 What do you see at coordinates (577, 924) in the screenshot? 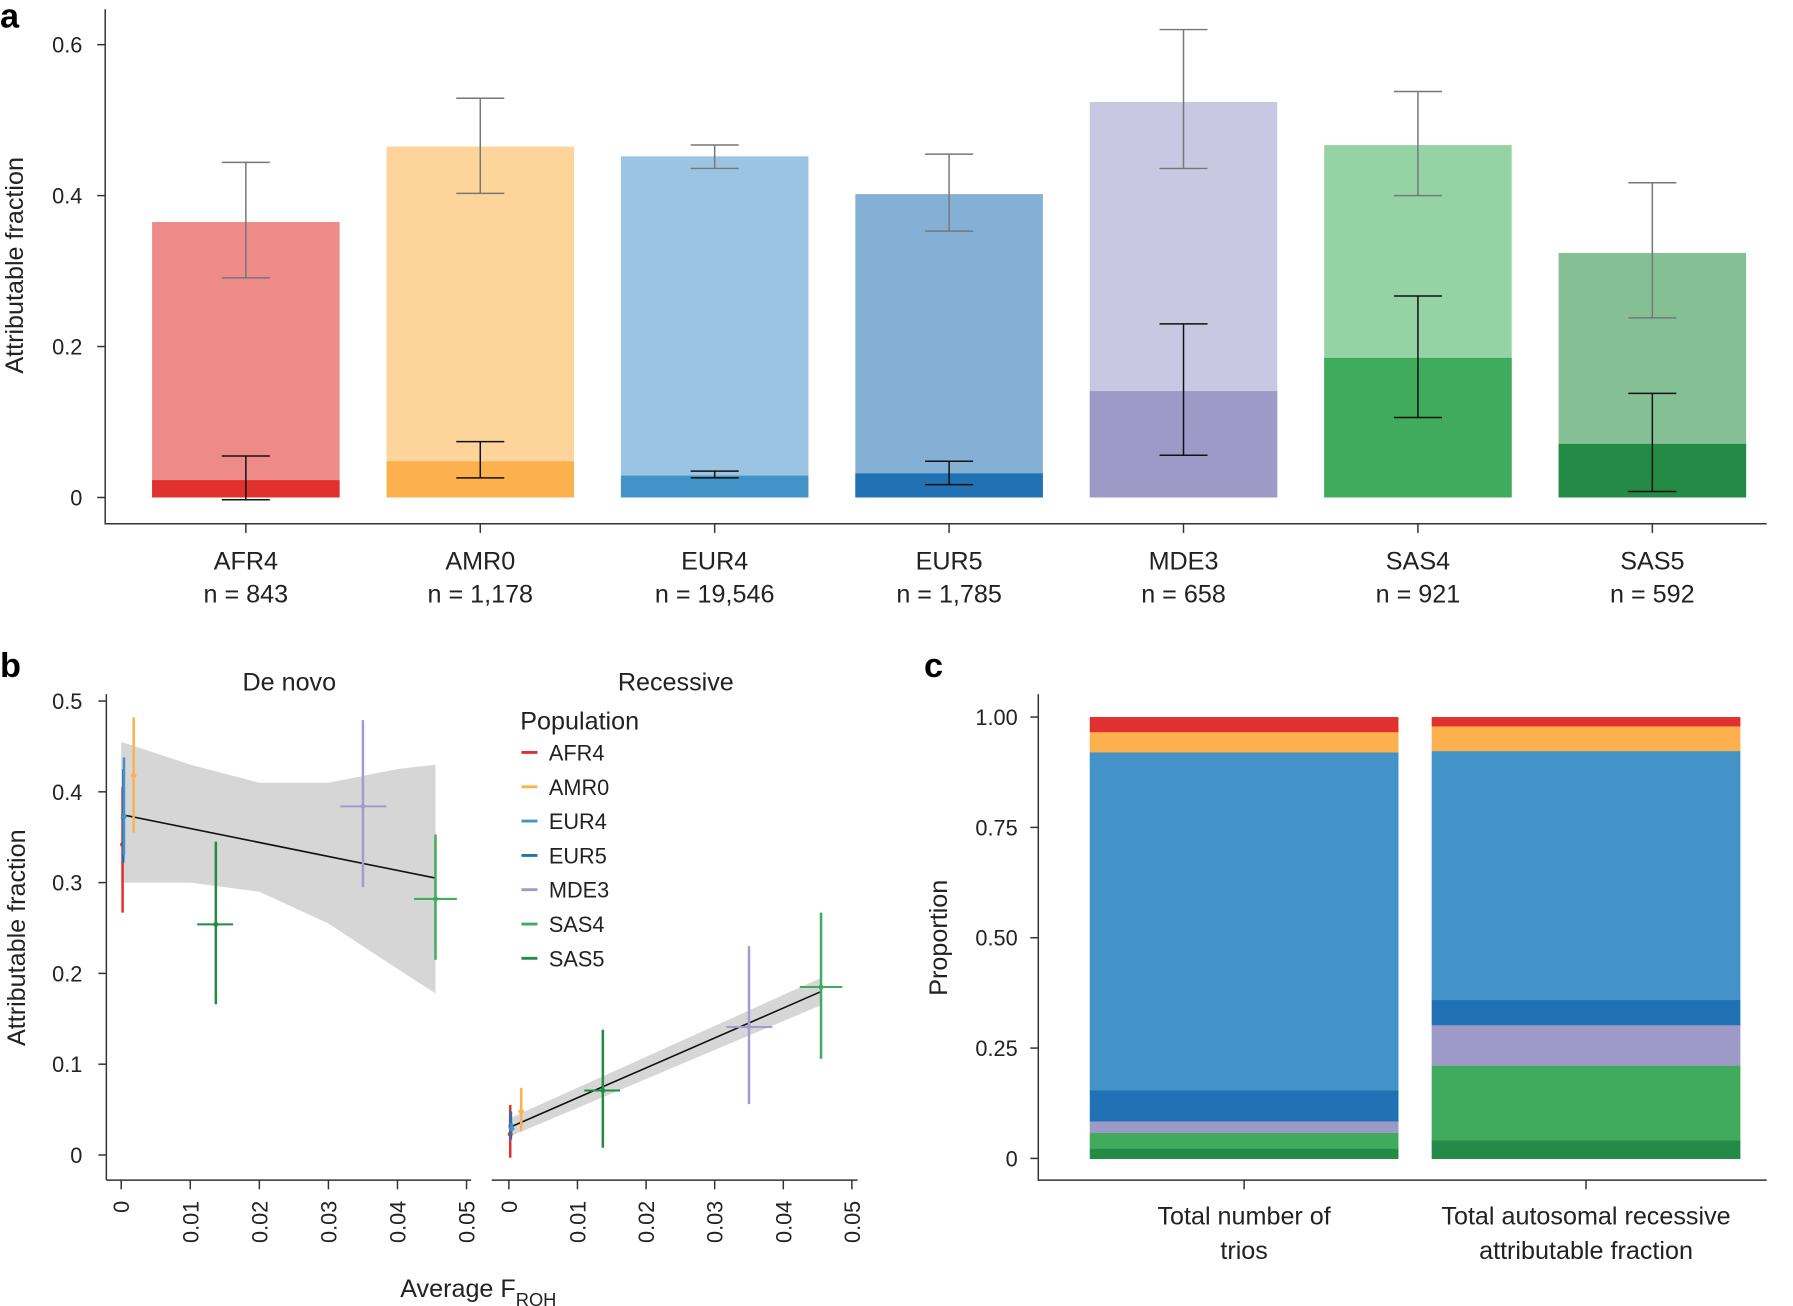
I see `legend-label: SAS4` at bounding box center [577, 924].